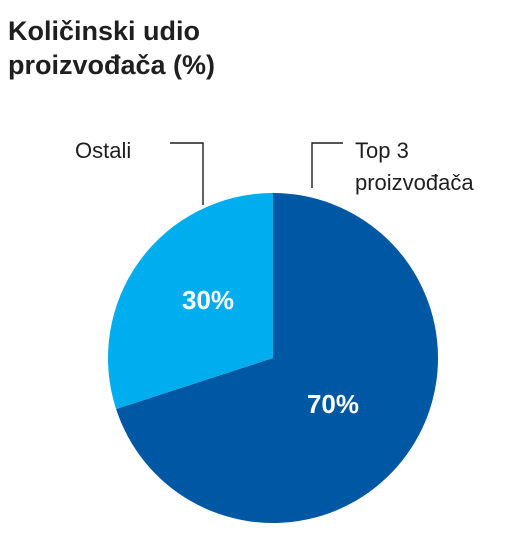 The image size is (508, 545). I want to click on legend-label-top3-line-1: Top 3, so click(382, 150).